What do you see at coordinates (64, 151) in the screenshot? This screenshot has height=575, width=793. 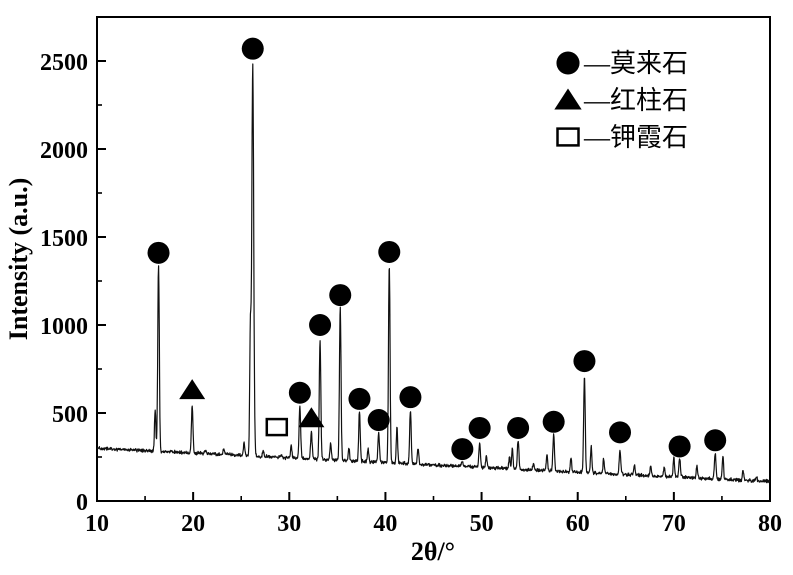 I see `y-tick-label: 2000` at bounding box center [64, 151].